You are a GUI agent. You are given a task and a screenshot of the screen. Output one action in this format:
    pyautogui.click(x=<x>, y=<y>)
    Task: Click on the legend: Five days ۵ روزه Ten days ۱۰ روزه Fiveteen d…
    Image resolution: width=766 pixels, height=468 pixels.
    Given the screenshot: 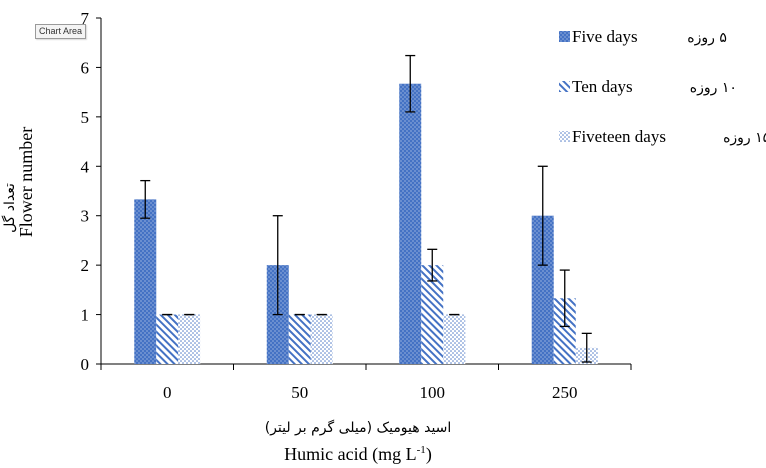 What is the action you would take?
    pyautogui.click(x=662, y=86)
    